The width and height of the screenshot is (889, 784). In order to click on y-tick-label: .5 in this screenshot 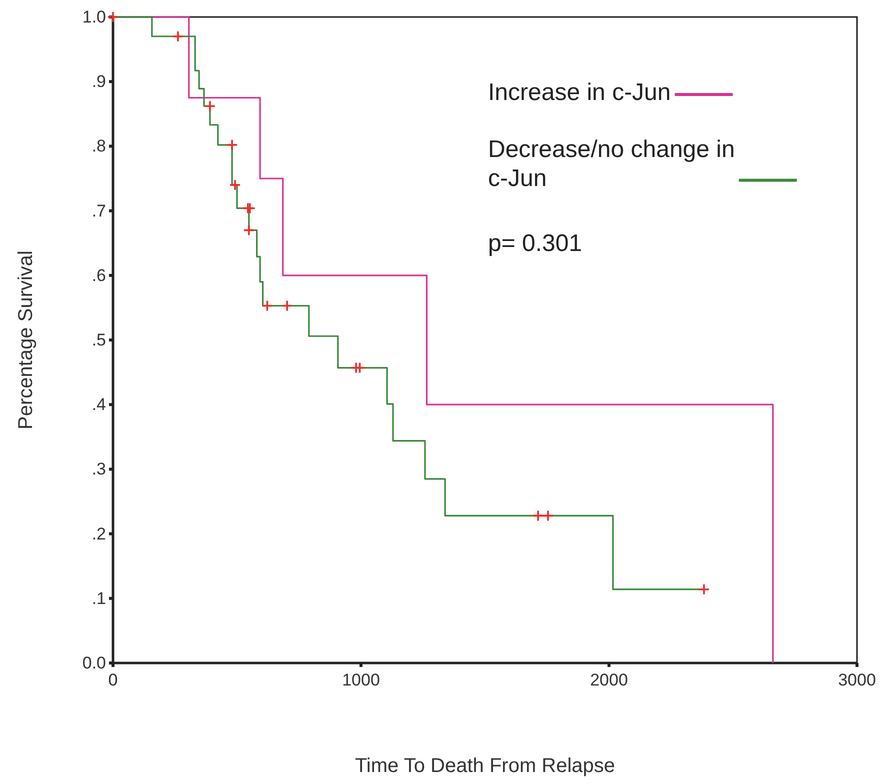, I will do `click(99, 340)`.